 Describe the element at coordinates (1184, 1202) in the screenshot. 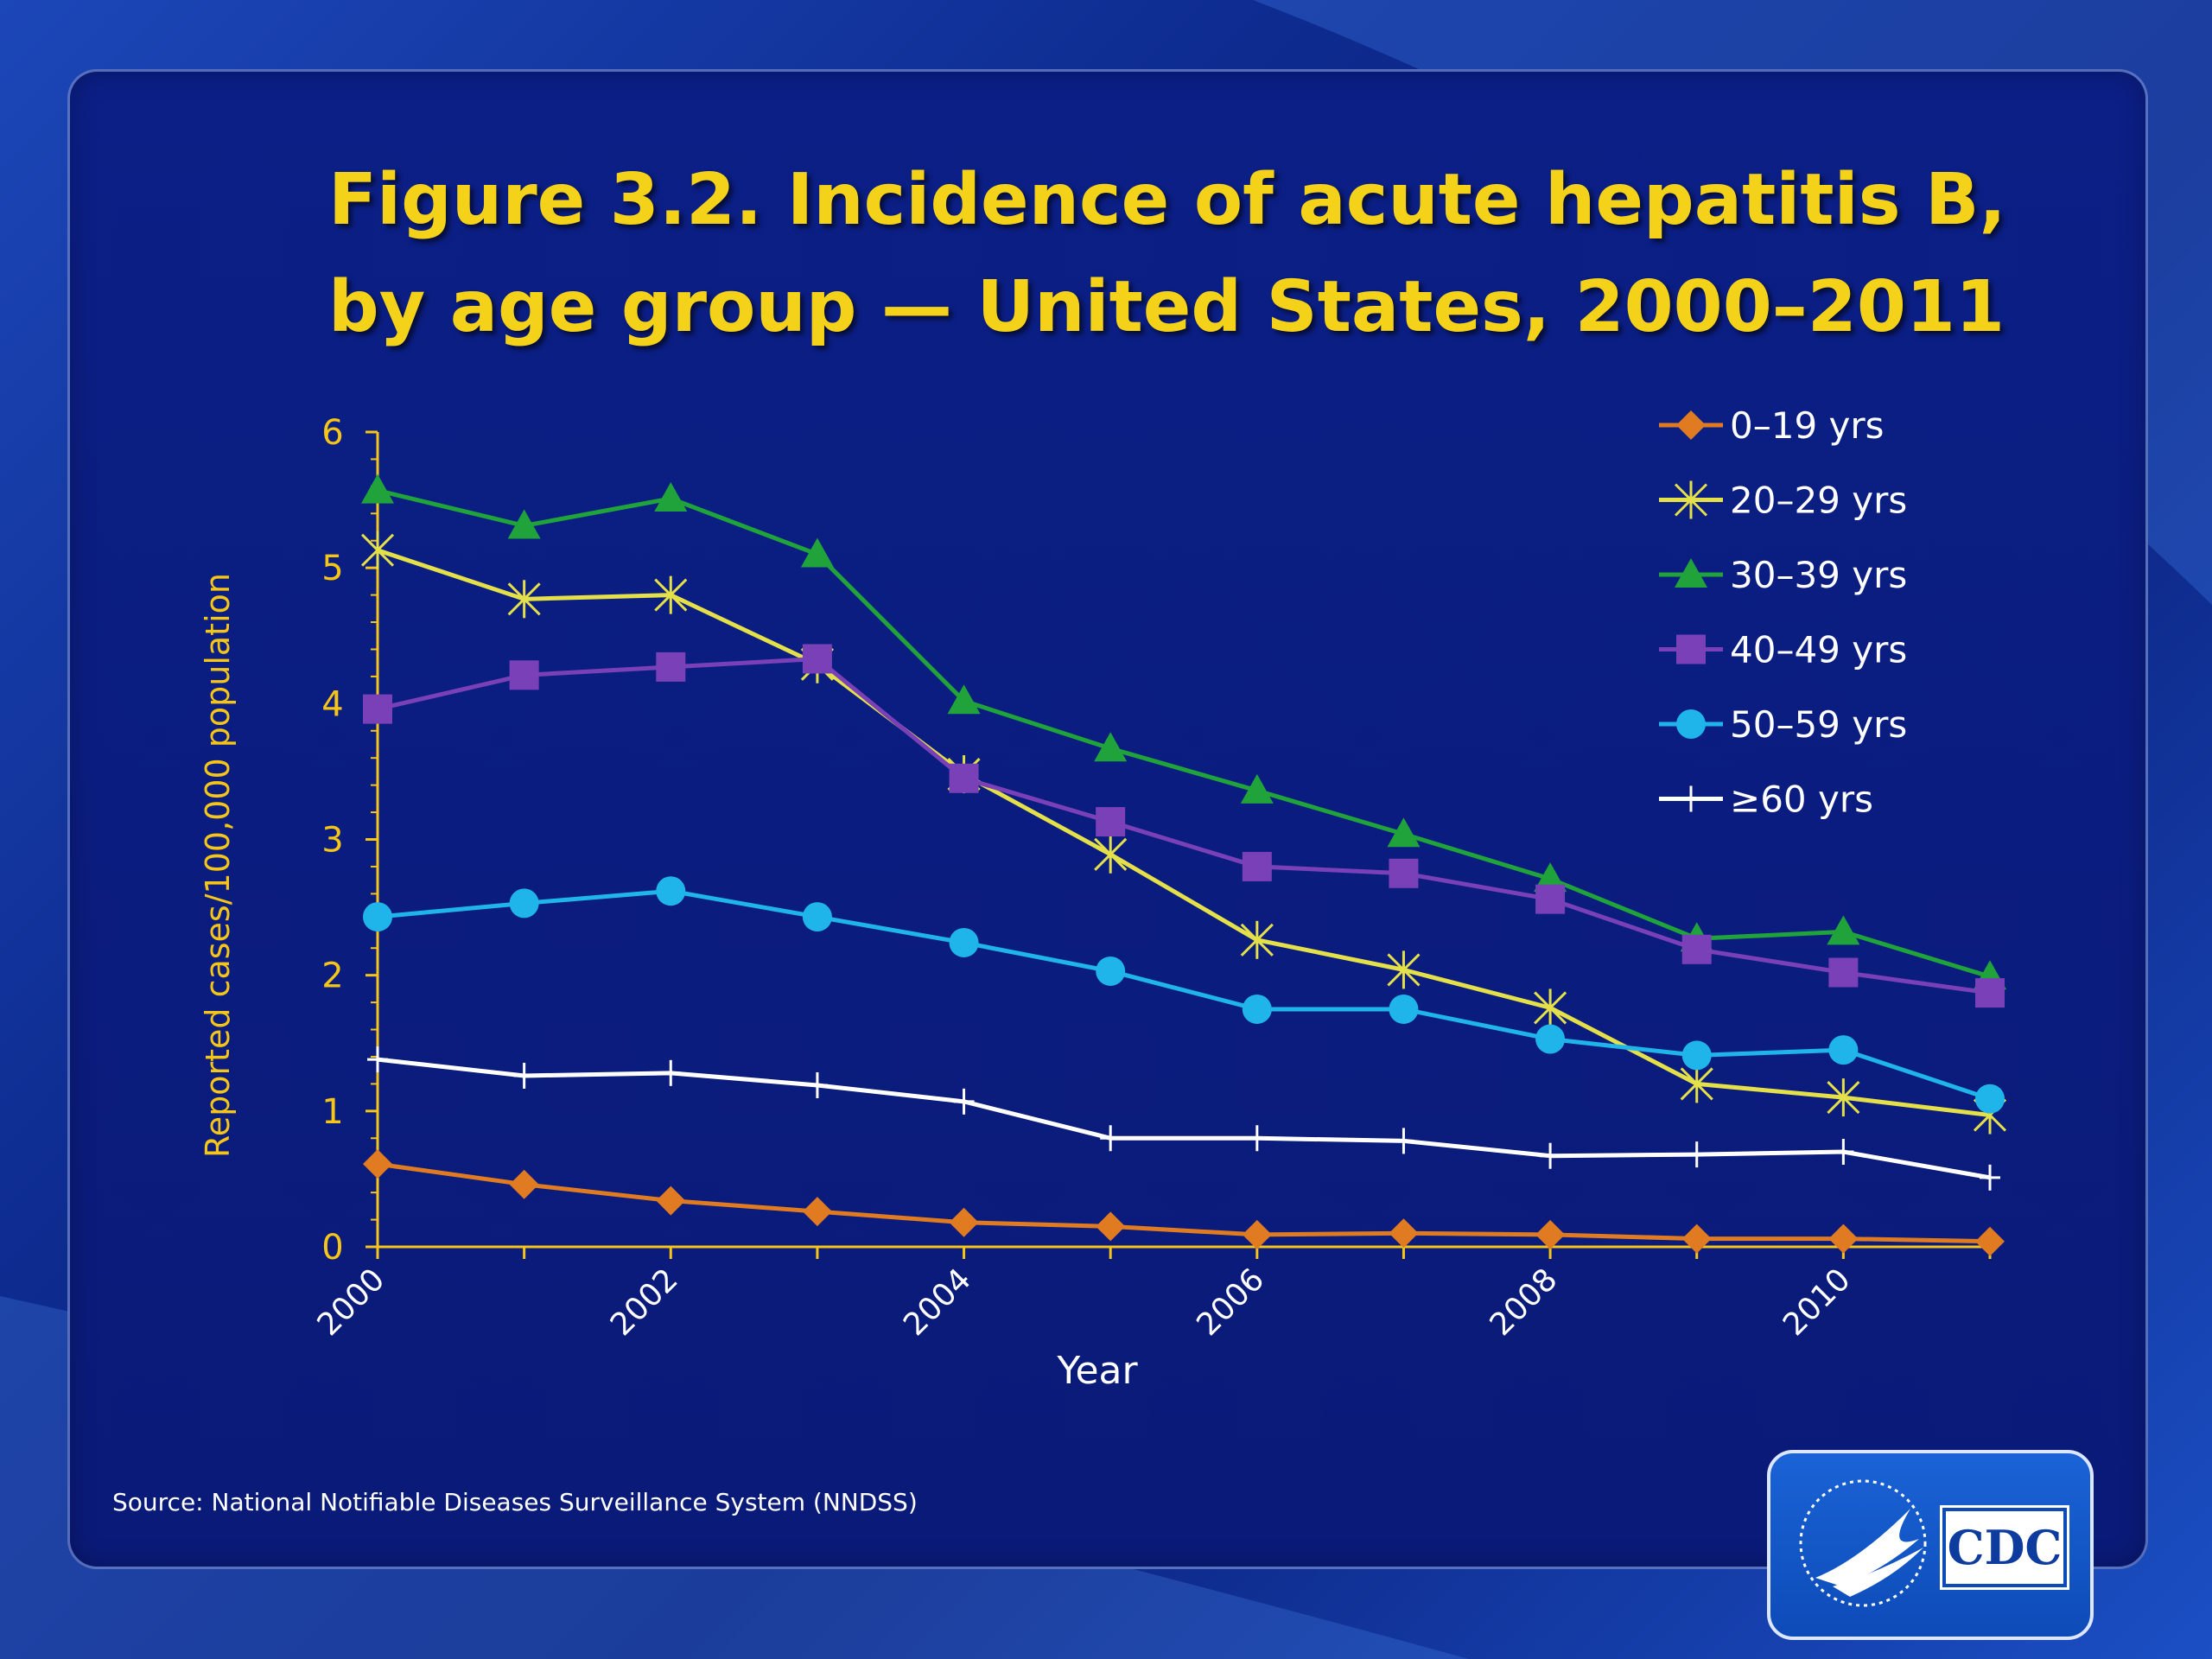

I see `series-1-line` at that location.